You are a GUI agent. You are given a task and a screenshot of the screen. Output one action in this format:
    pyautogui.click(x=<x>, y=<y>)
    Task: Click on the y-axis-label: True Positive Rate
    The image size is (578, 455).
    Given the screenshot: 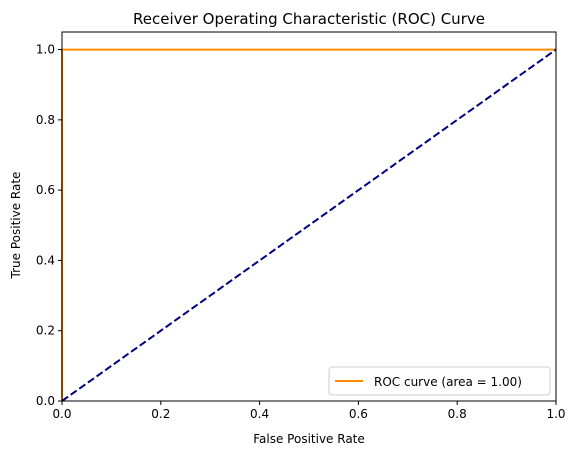 What is the action you would take?
    pyautogui.click(x=16, y=226)
    